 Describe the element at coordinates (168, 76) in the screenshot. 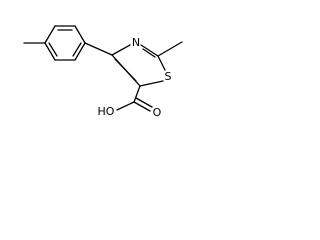

I see `atom-label: S` at that location.